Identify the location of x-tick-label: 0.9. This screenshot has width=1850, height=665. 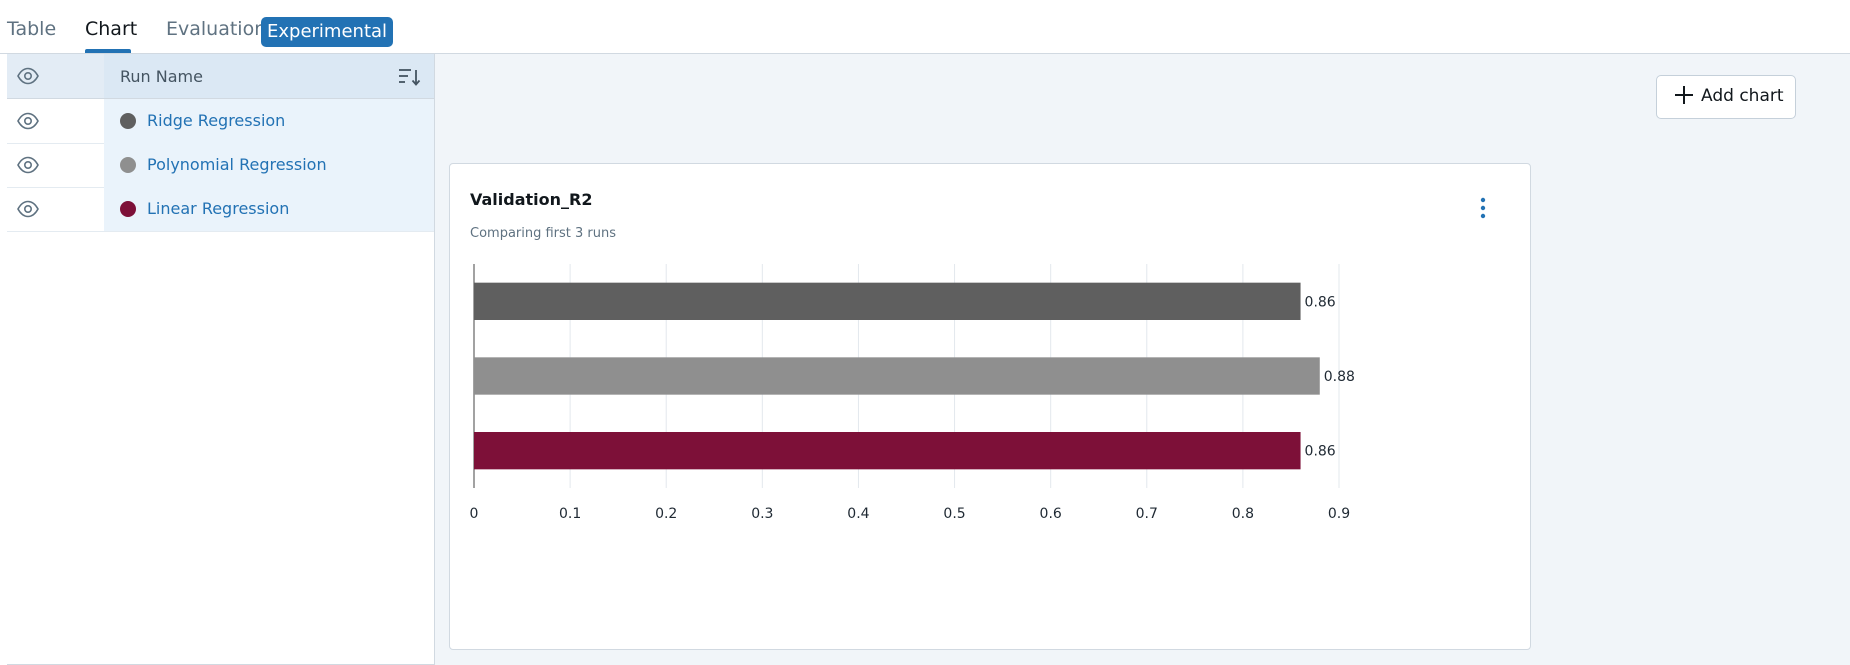
(1339, 514).